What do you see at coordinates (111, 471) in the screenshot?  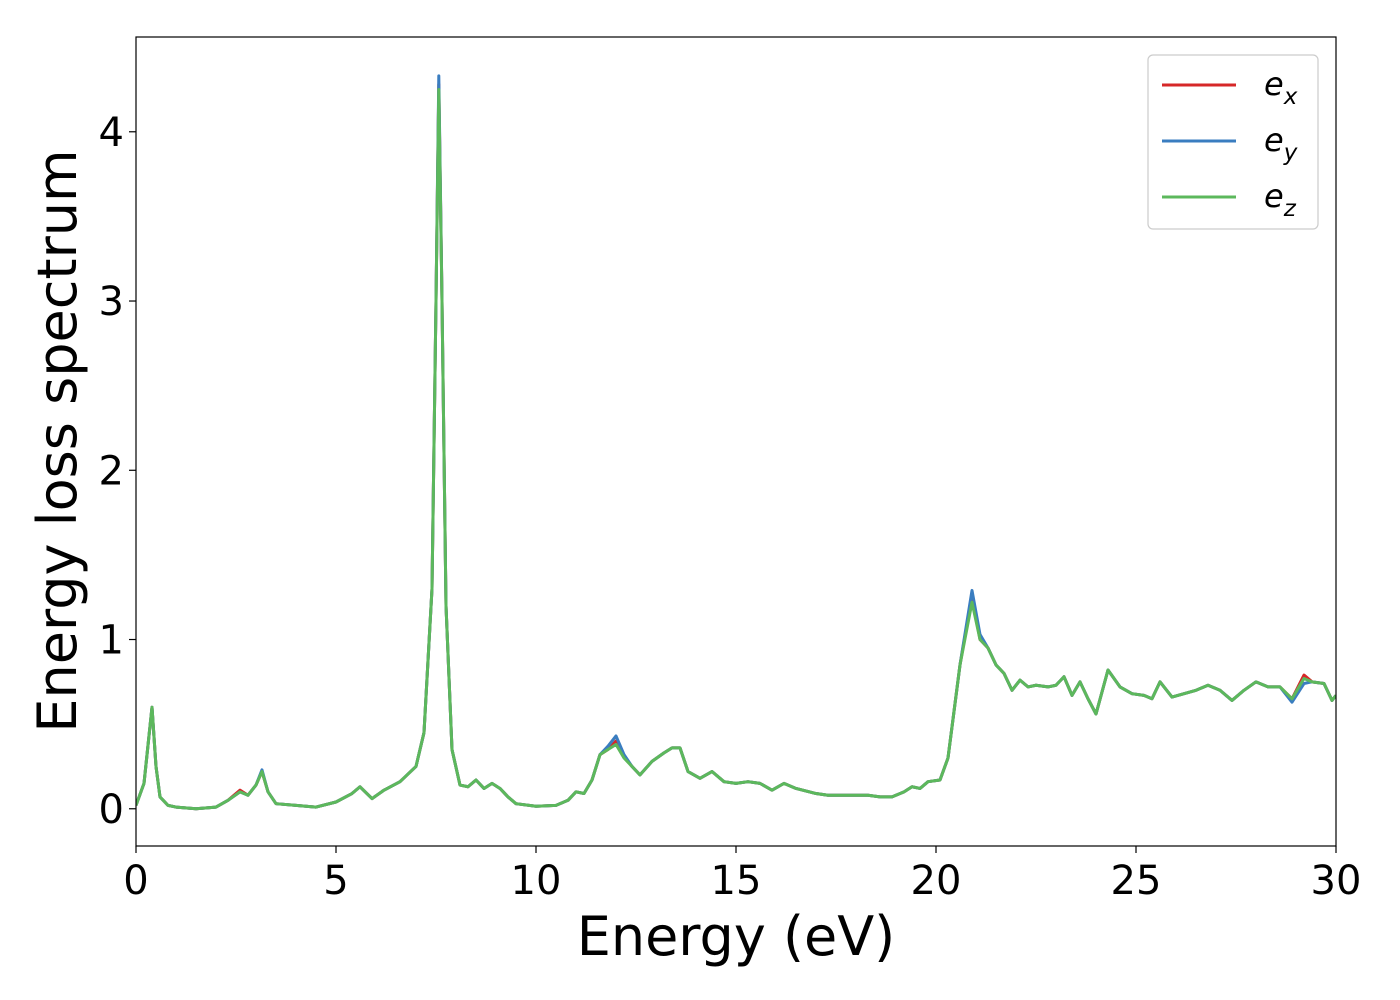 I see `y-tick-label: 2` at bounding box center [111, 471].